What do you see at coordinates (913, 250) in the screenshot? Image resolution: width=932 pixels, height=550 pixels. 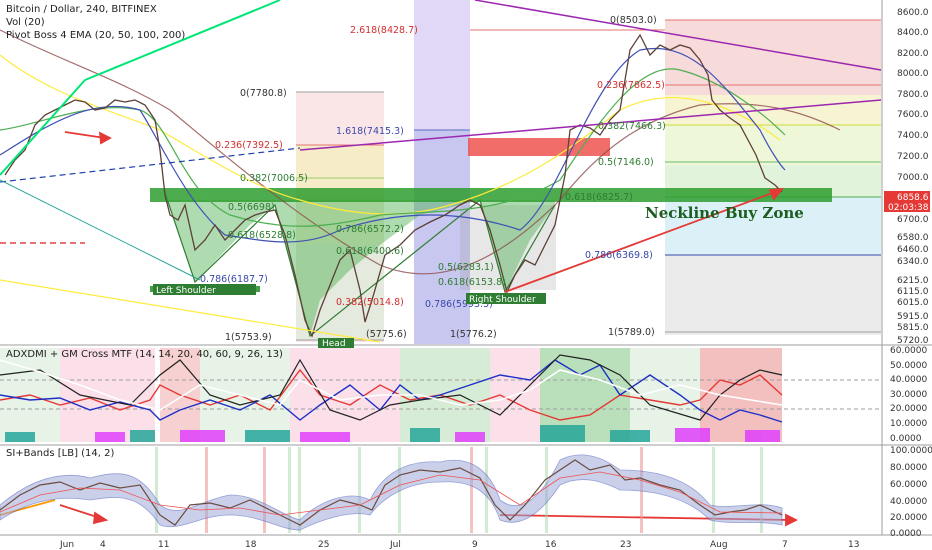 I see `price-tick: 6460.0` at bounding box center [913, 250].